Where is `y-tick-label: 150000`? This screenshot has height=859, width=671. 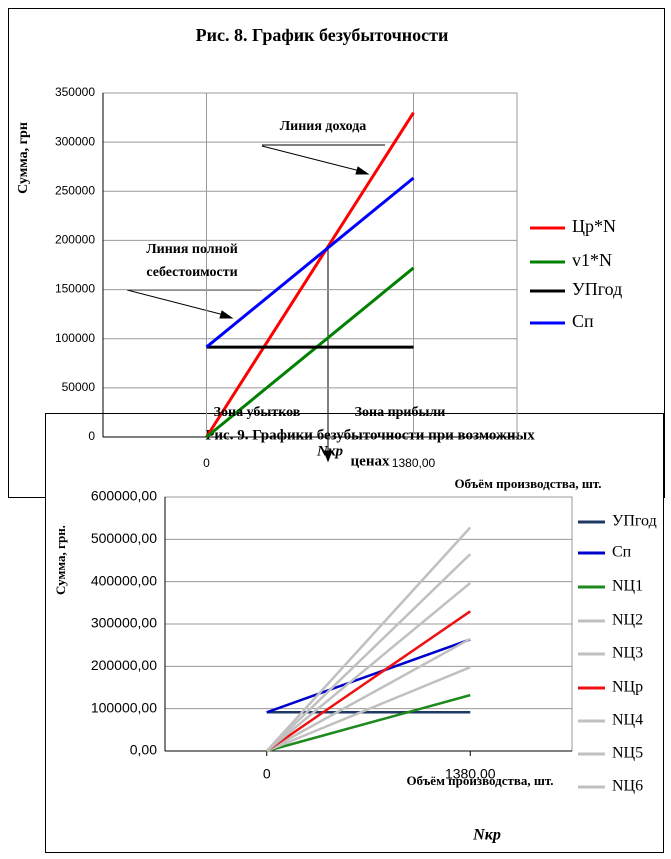 y-tick-label: 150000 is located at coordinates (75, 289).